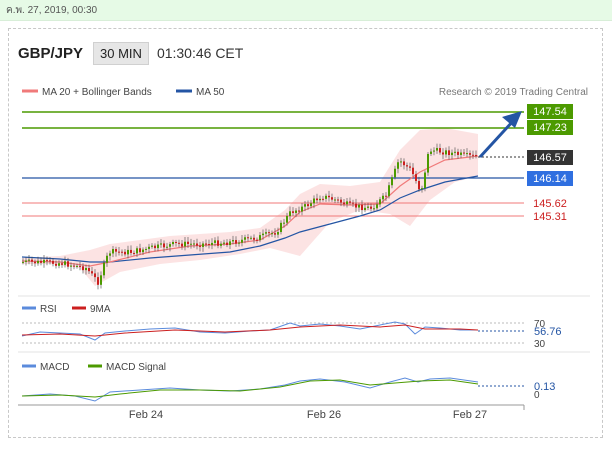 The height and width of the screenshot is (455, 612). What do you see at coordinates (48, 309) in the screenshot?
I see `rsi-legend-label: RSI` at bounding box center [48, 309].